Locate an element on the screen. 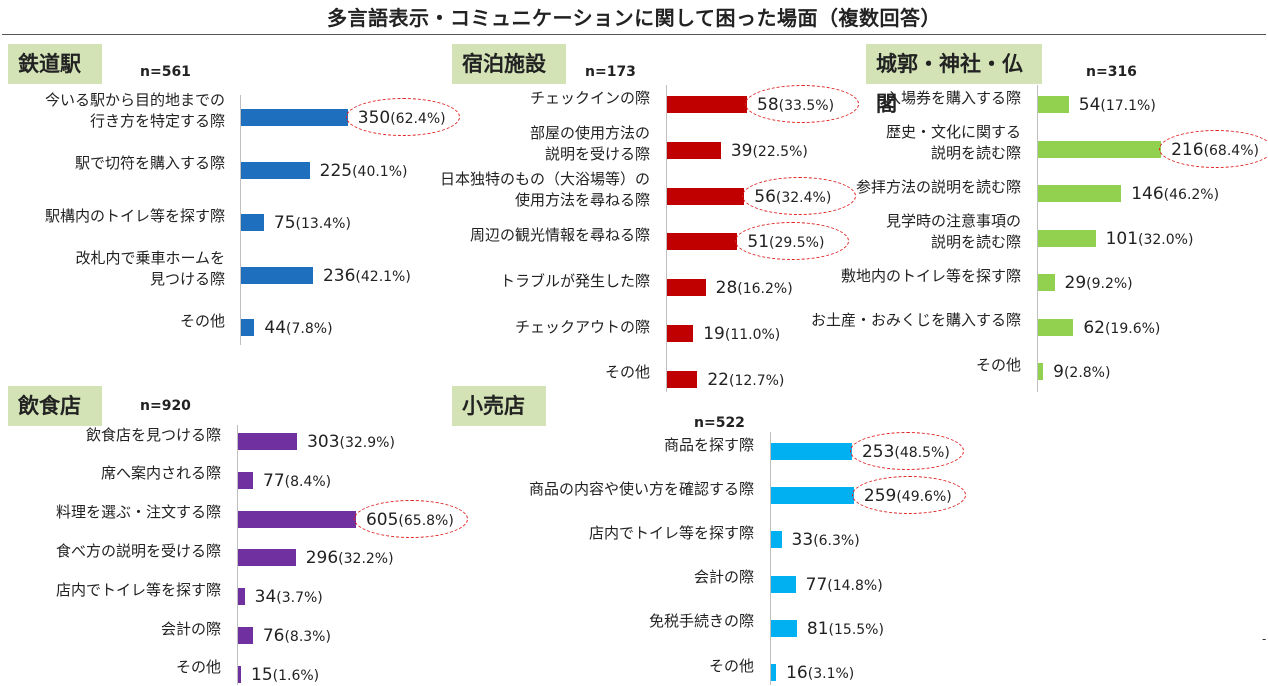 The width and height of the screenshot is (1268, 686). shrine-data-label: 54(17.1%) is located at coordinates (1117, 105).